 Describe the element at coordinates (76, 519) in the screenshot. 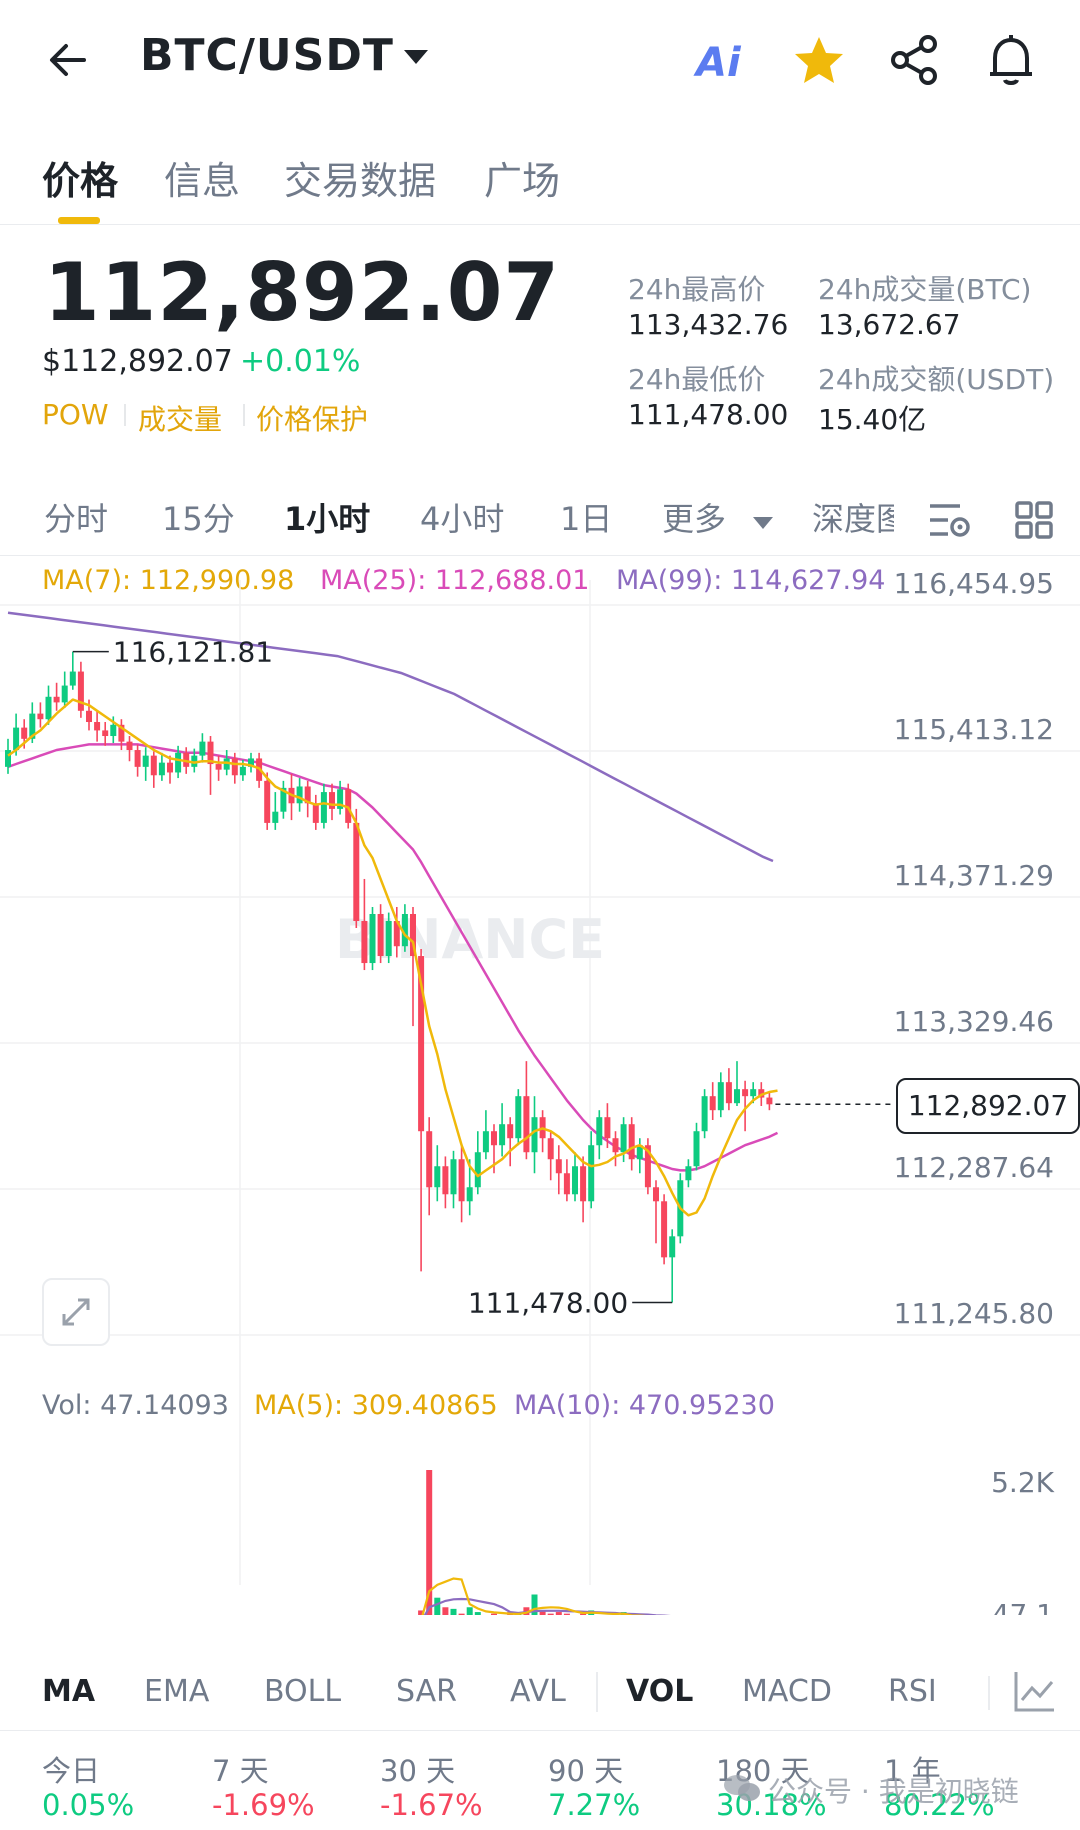

I see `interval-timeline: 分时` at that location.